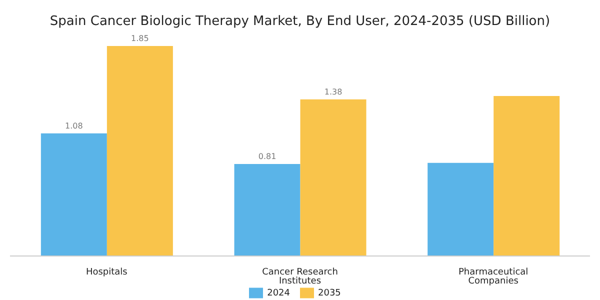 This screenshot has width=600, height=300. I want to click on data-label: 0.81, so click(267, 157).